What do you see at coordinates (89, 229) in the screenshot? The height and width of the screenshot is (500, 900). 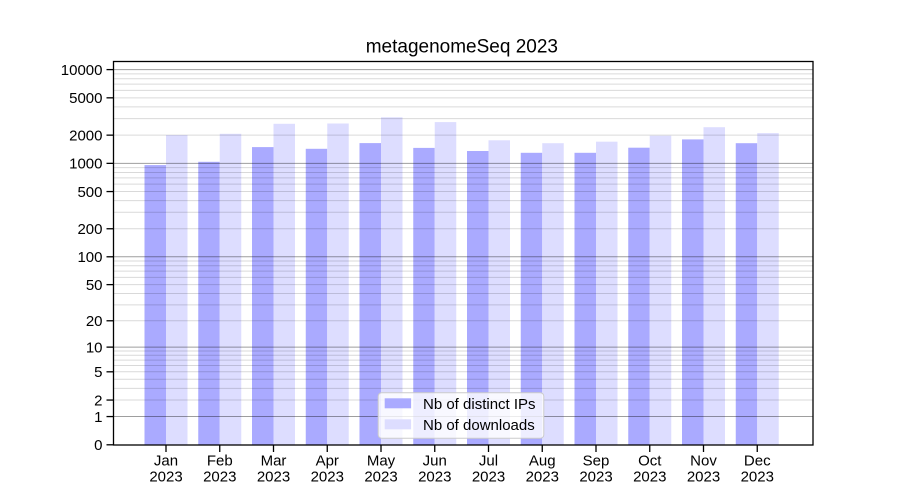 I see `svg-text: 200` at bounding box center [89, 229].